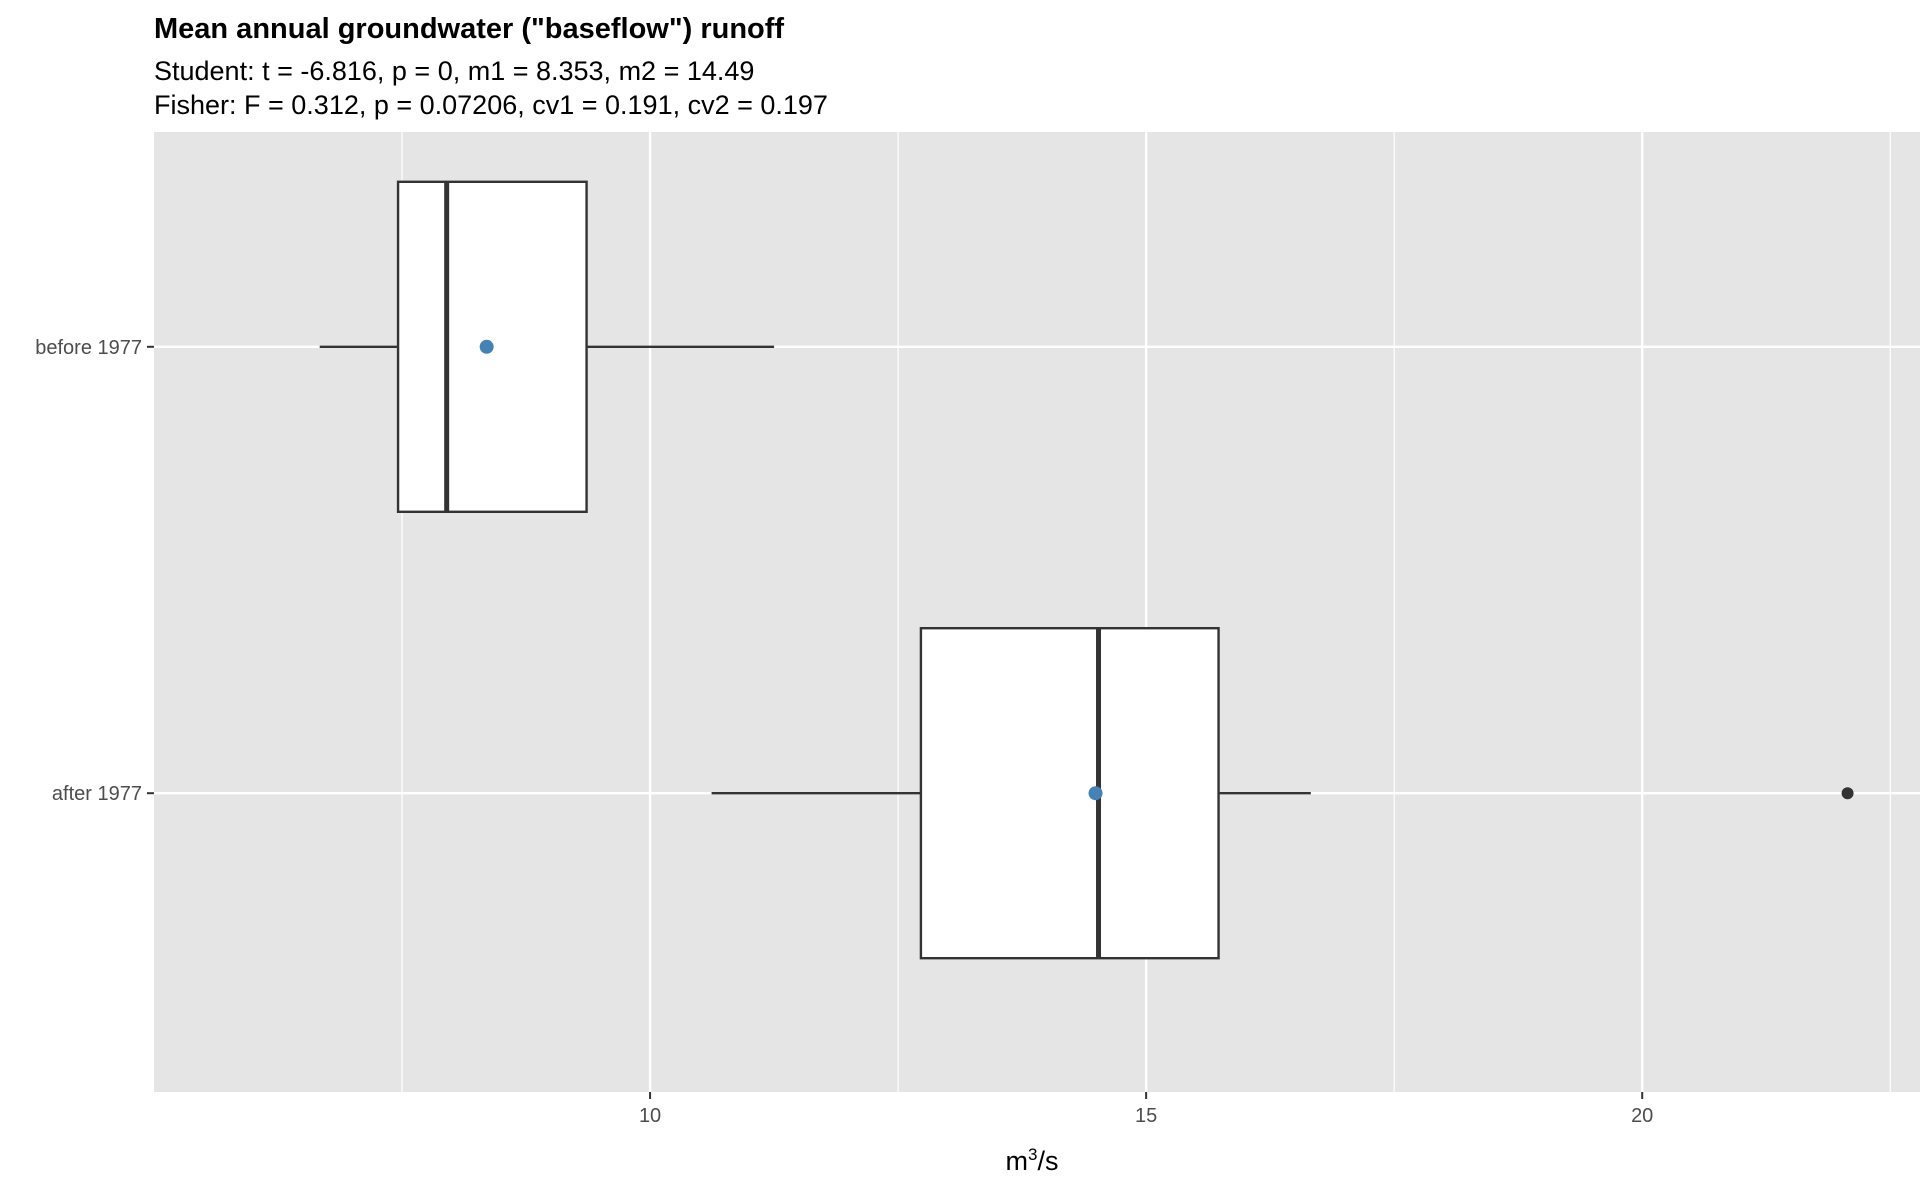 This screenshot has width=1920, height=1186. Describe the element at coordinates (94, 571) in the screenshot. I see `y-axis: before 1977 after 1977` at that location.